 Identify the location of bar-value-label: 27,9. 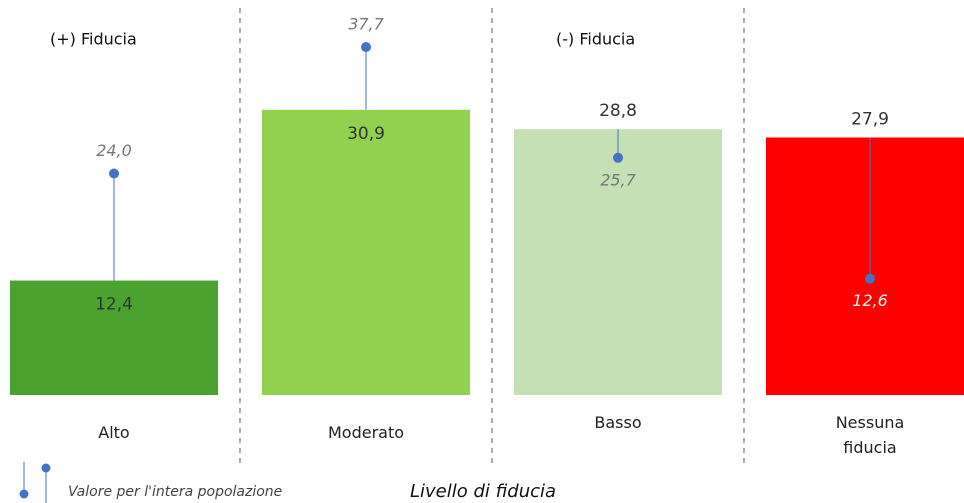
(870, 119).